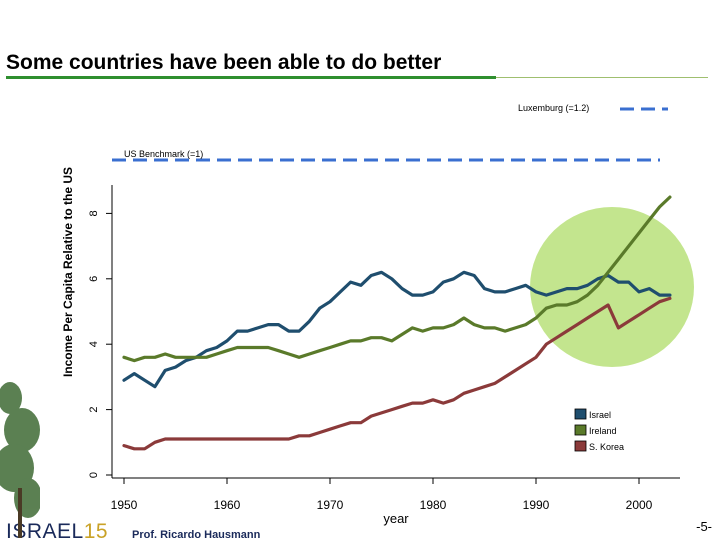 The height and width of the screenshot is (544, 720). I want to click on x-tick-label: 1960, so click(227, 505).